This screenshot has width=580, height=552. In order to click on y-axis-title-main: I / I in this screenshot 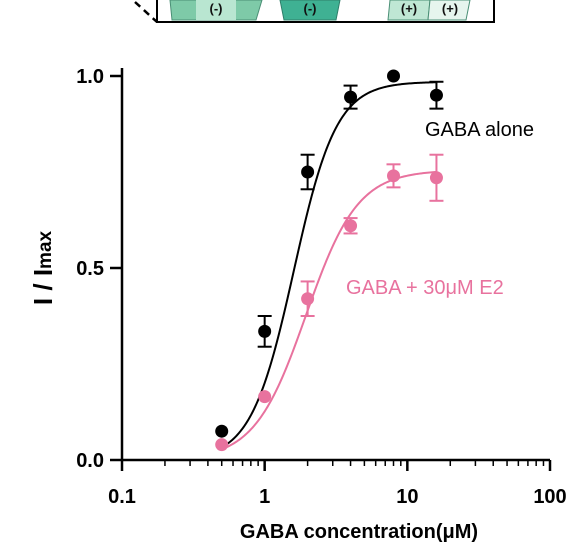, I will do `click(43, 287)`.